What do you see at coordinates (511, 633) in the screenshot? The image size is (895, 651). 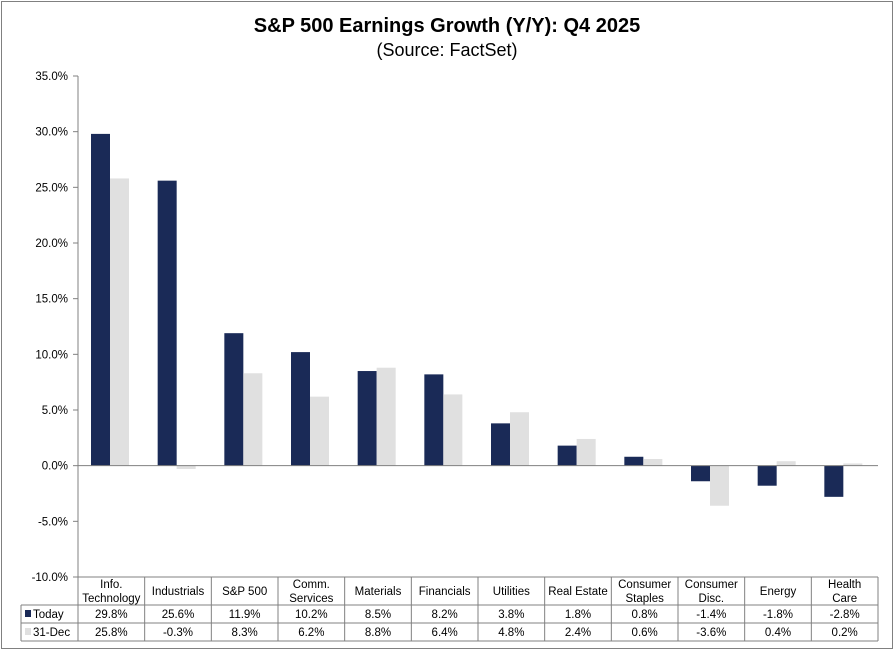 I see `table-value: 4.8%` at bounding box center [511, 633].